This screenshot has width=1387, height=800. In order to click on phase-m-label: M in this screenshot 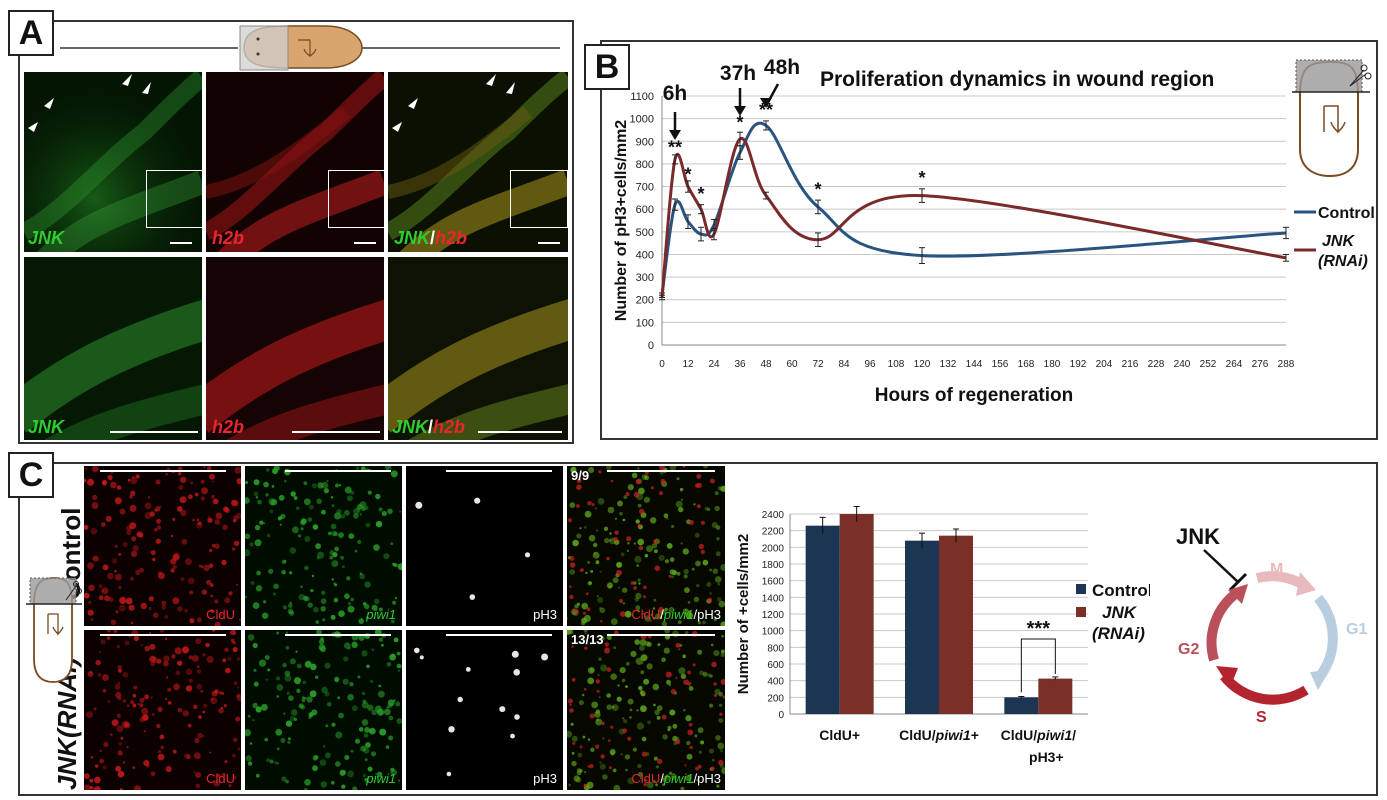, I will do `click(1276, 569)`.